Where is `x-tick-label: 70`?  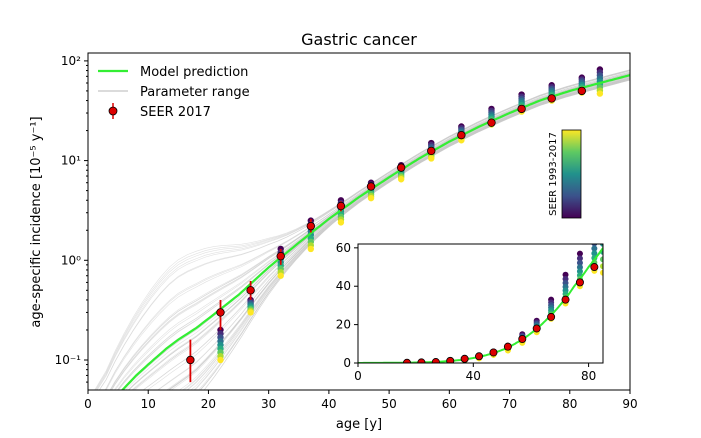 x-tick-label: 70 is located at coordinates (509, 404).